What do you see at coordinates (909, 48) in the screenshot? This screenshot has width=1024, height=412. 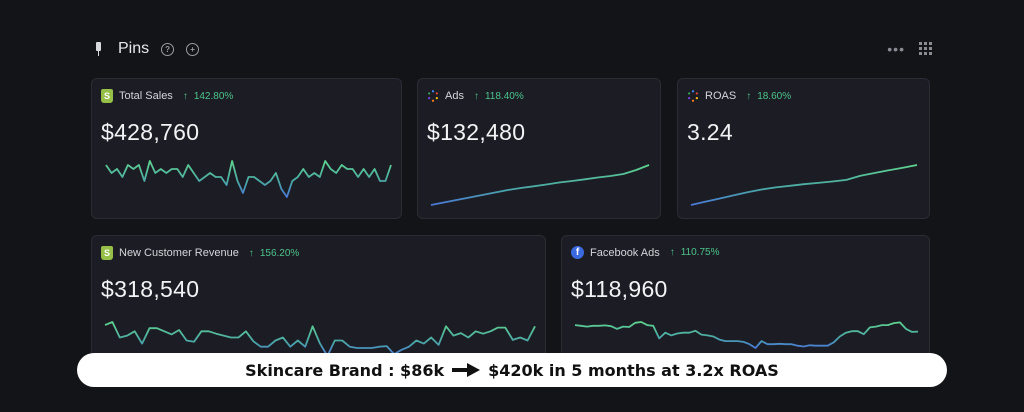 I see `header-tools: •••` at bounding box center [909, 48].